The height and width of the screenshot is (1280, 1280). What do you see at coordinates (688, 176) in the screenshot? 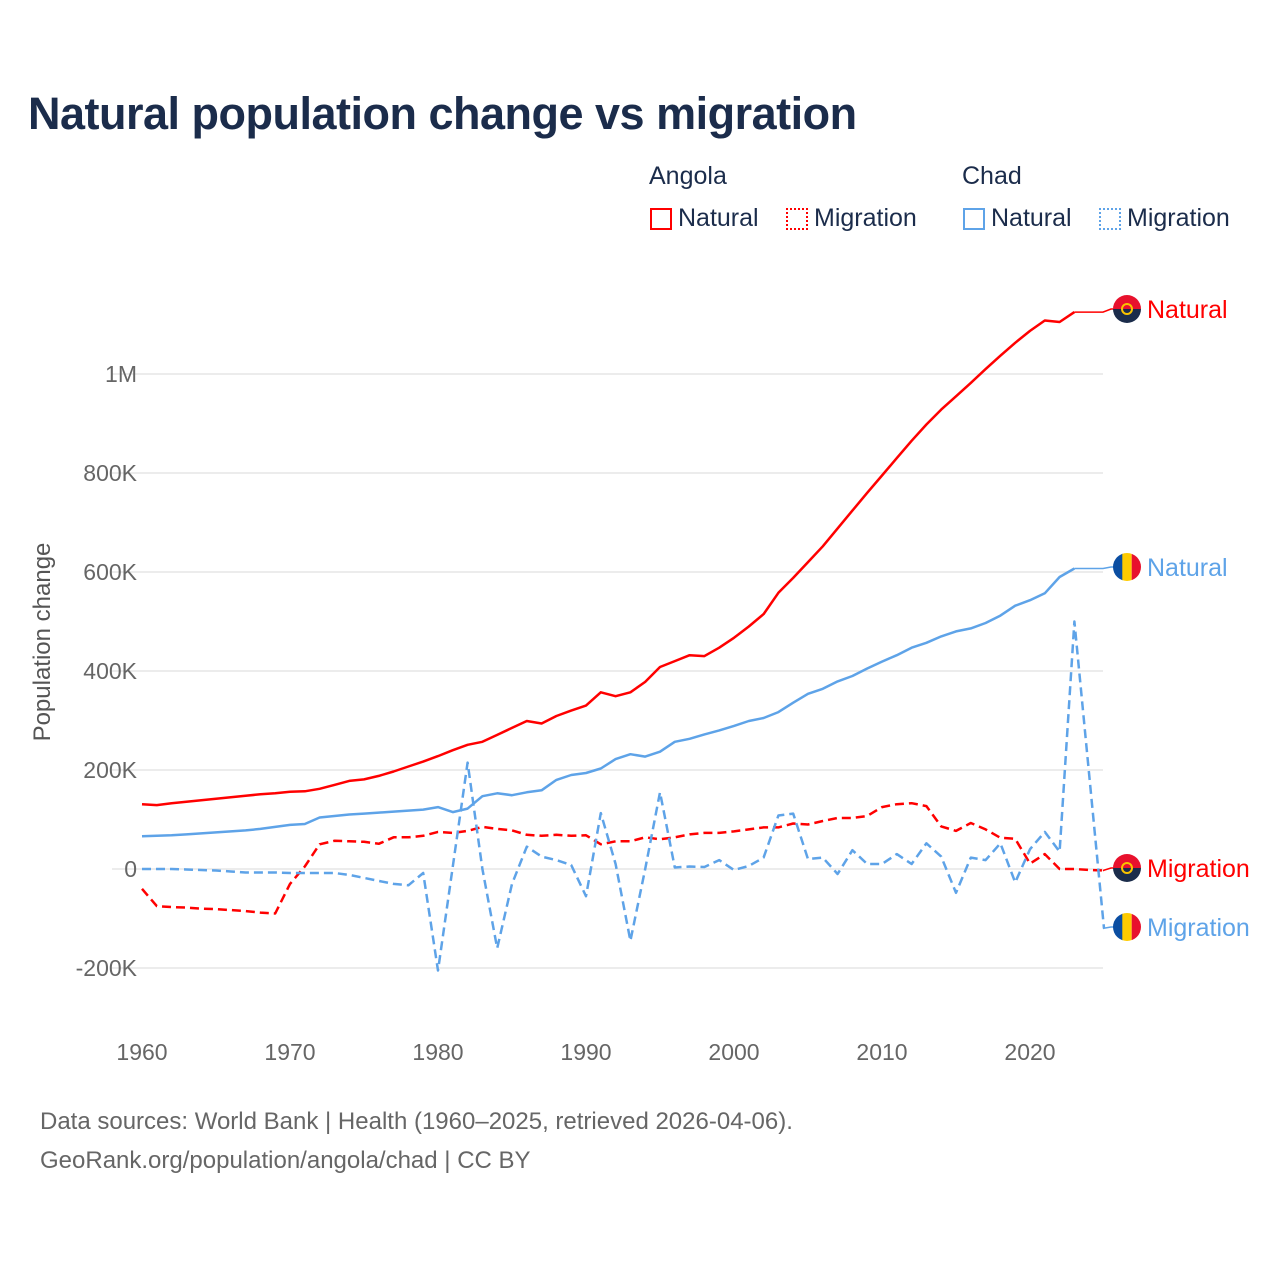
I see `legend-group-angola: Angola` at bounding box center [688, 176].